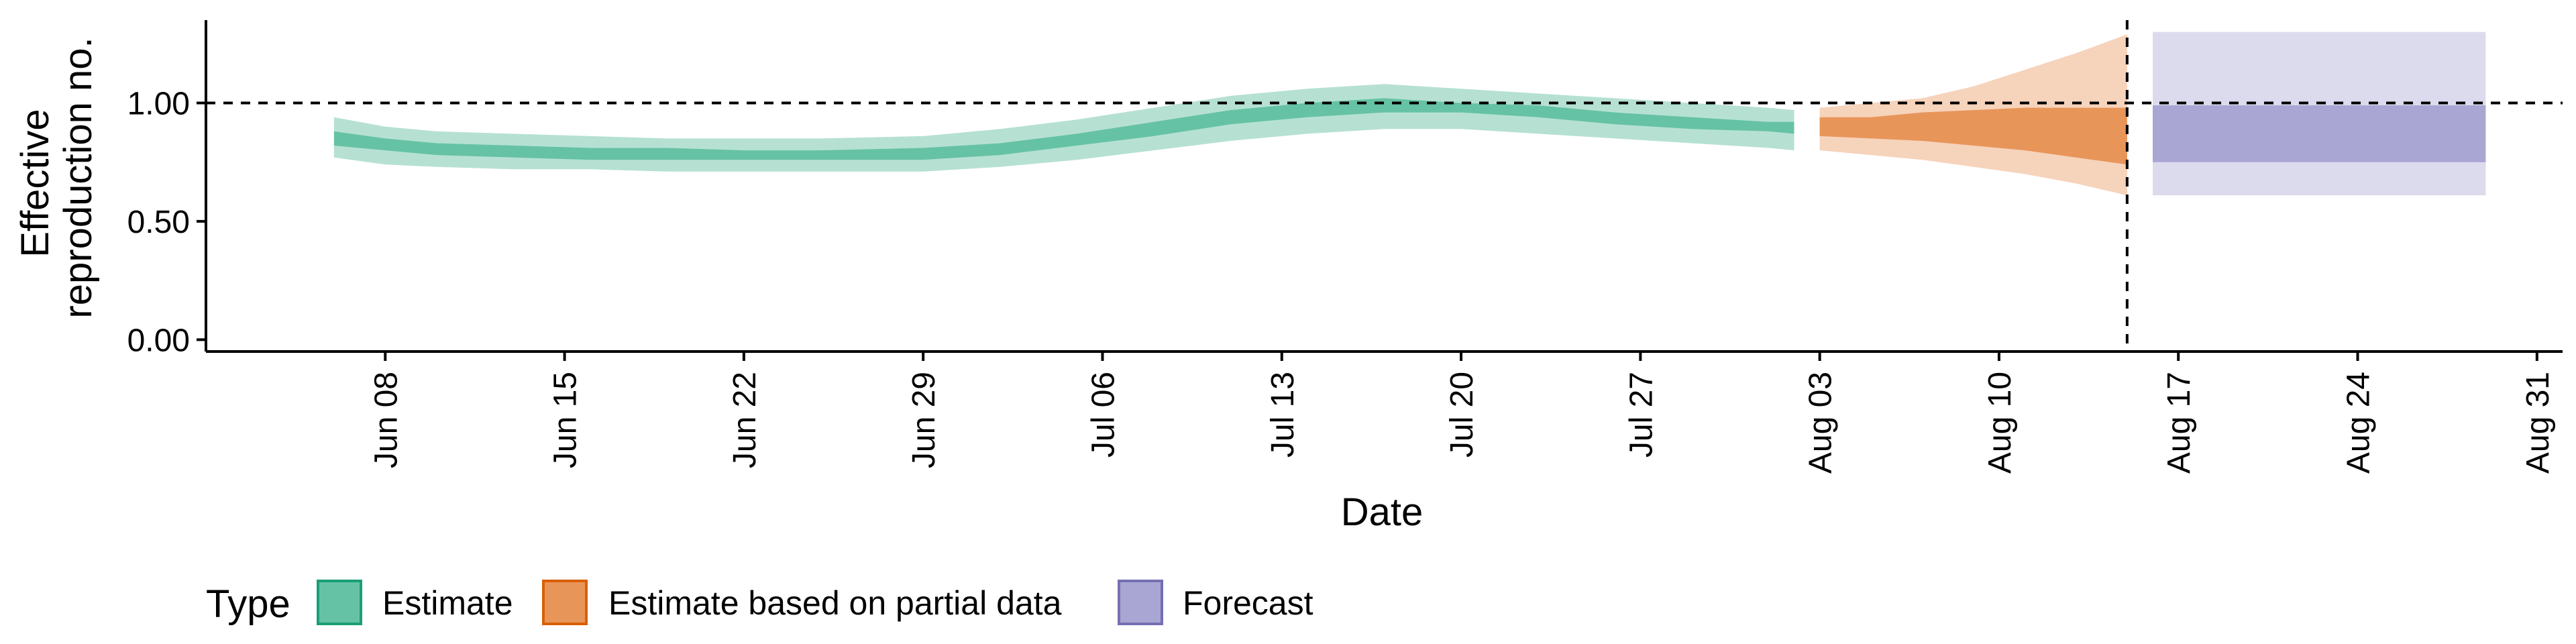 This screenshot has height=644, width=2576. I want to click on x-tick-label: Jun 22, so click(745, 420).